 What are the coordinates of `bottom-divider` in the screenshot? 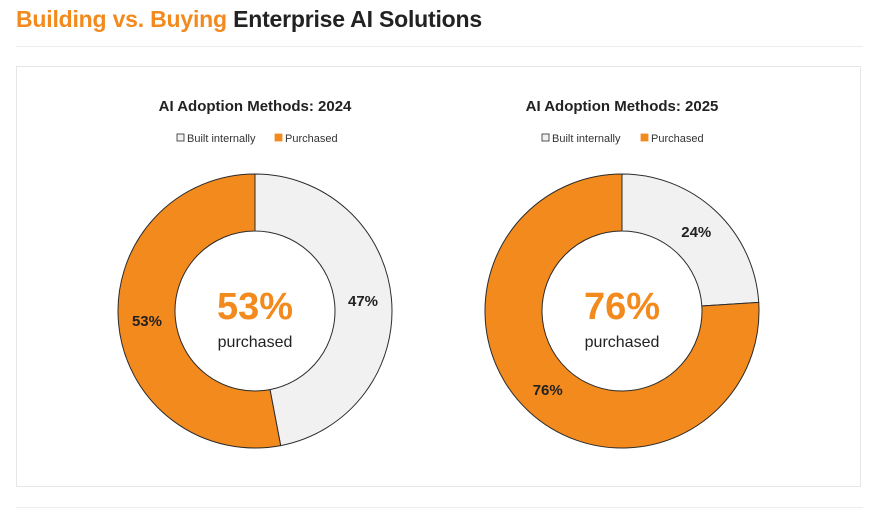 It's located at (439, 507).